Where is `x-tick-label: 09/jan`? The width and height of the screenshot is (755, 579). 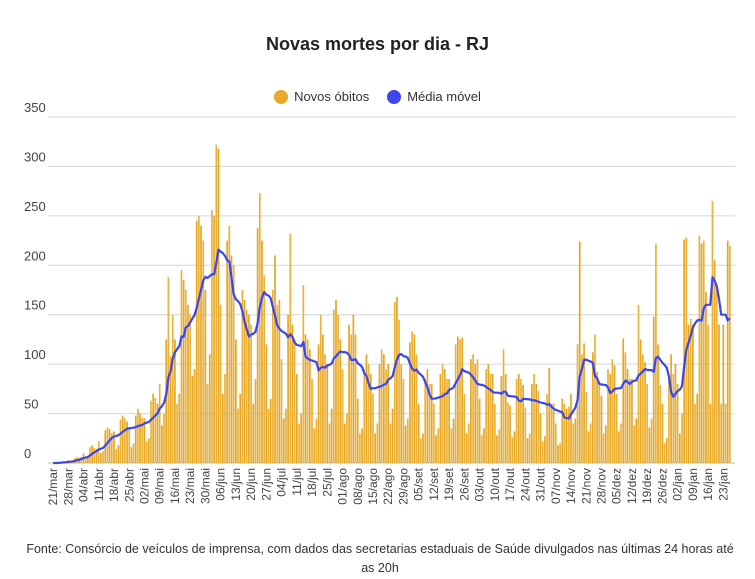
x-tick-label: 09/jan is located at coordinates (693, 484).